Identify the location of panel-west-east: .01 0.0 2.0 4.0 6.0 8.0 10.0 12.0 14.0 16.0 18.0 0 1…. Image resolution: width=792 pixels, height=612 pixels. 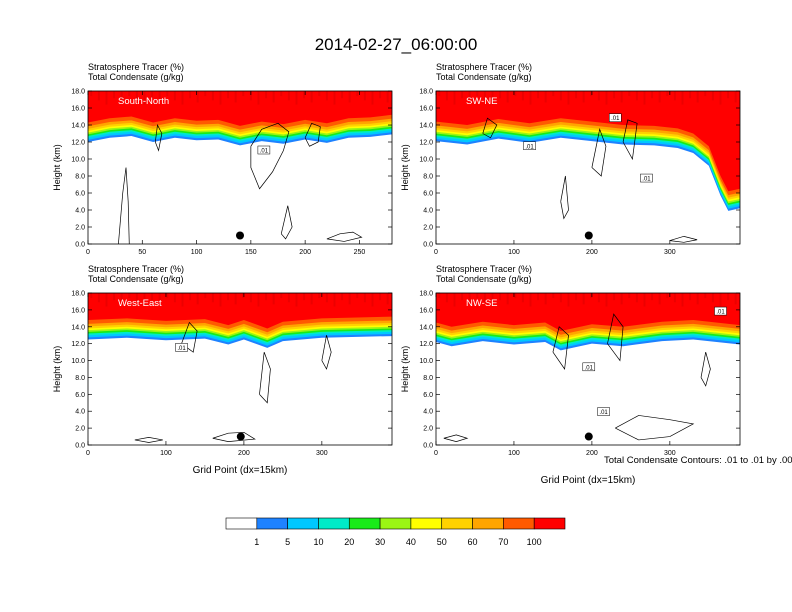
(222, 370).